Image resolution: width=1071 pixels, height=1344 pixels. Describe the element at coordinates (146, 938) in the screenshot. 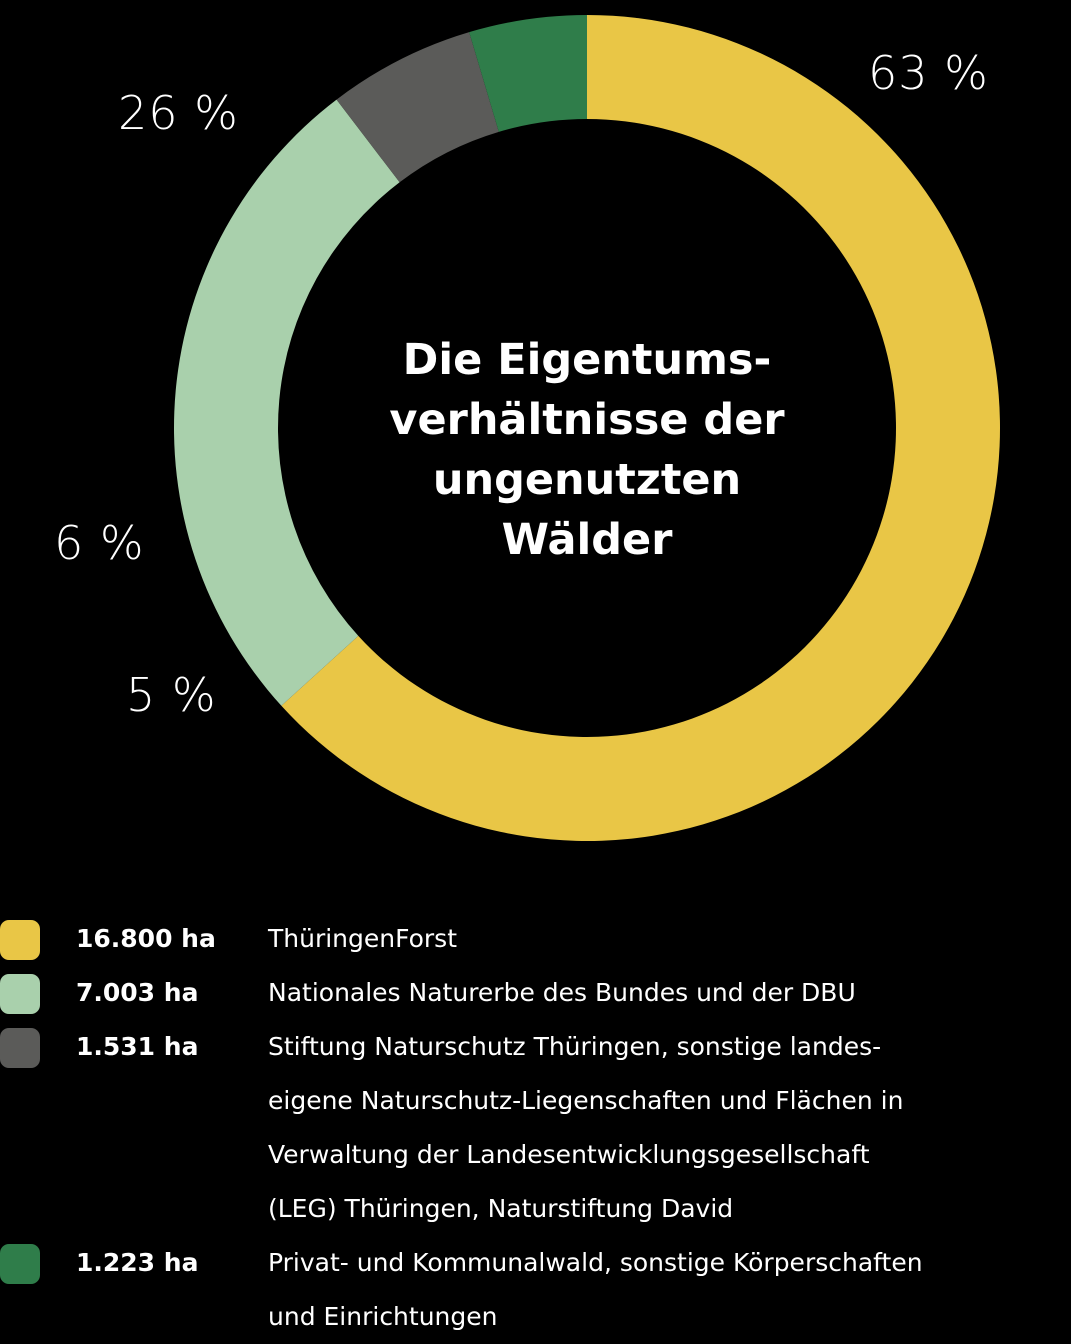

I see `legend-amount: 16.800 ha` at that location.